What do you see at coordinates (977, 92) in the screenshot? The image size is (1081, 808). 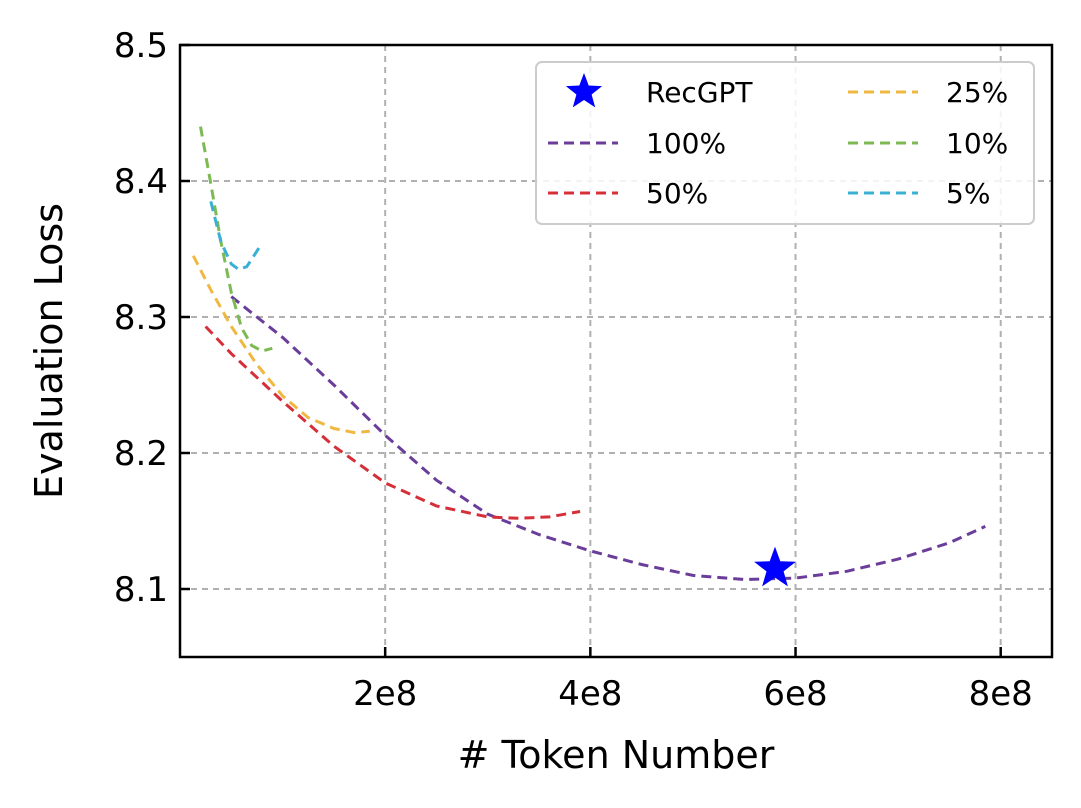 I see `legend-25pct-label: 25%` at bounding box center [977, 92].